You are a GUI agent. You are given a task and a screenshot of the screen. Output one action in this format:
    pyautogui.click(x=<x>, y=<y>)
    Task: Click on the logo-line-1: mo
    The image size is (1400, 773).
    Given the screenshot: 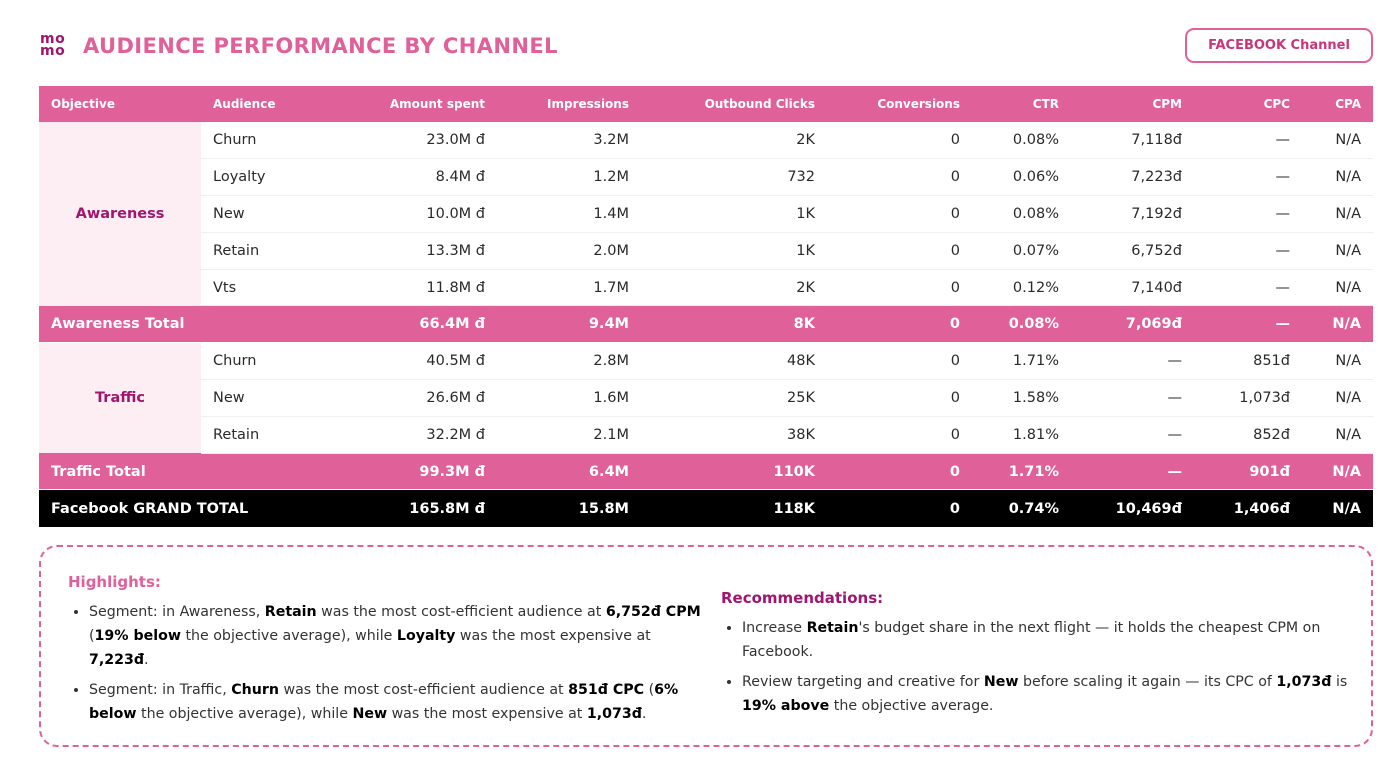 What is the action you would take?
    pyautogui.click(x=53, y=39)
    